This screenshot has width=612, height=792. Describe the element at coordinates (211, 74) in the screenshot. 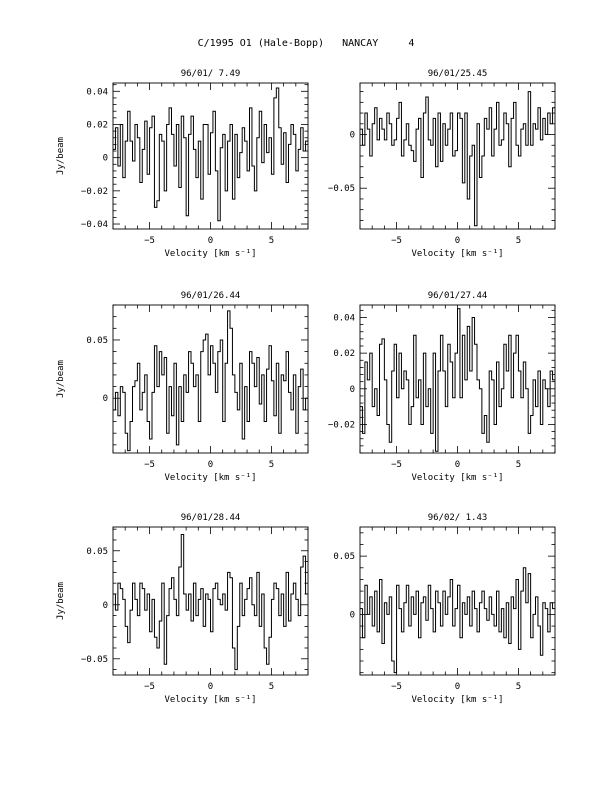

I see `panel-title: 96/01/ 7.49` at that location.